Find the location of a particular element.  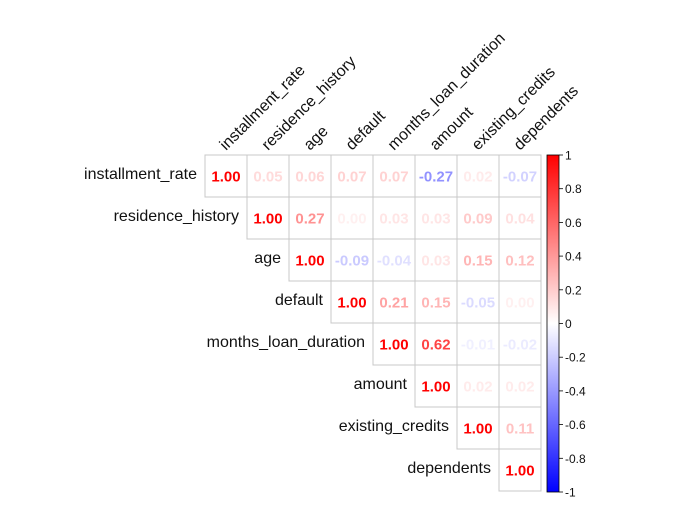

cell-value-label: 0.05 is located at coordinates (267, 177).